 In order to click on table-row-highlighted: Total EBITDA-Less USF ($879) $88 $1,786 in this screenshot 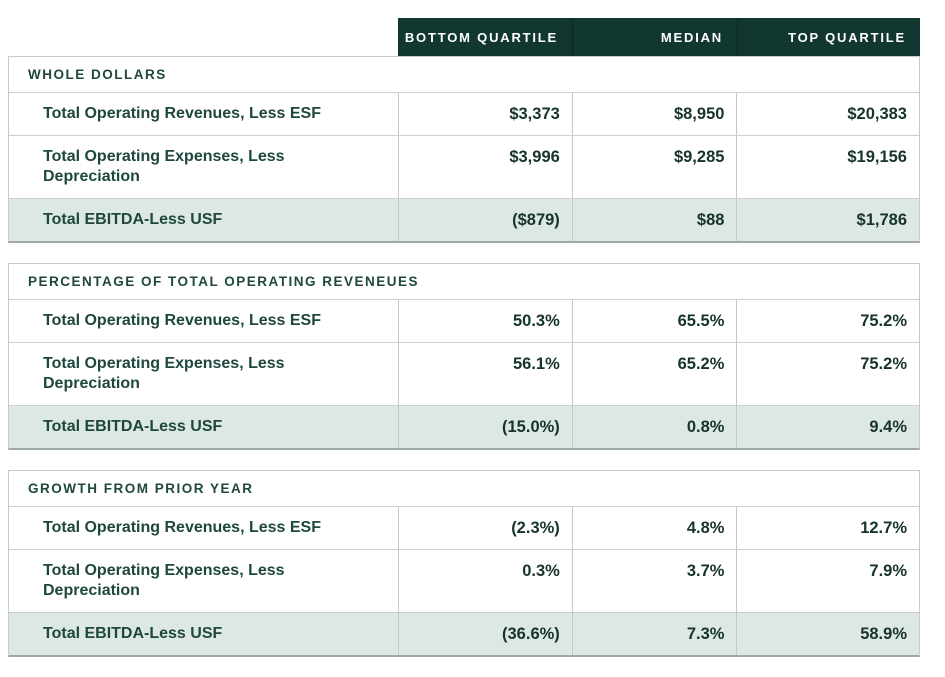, I will do `click(464, 219)`.